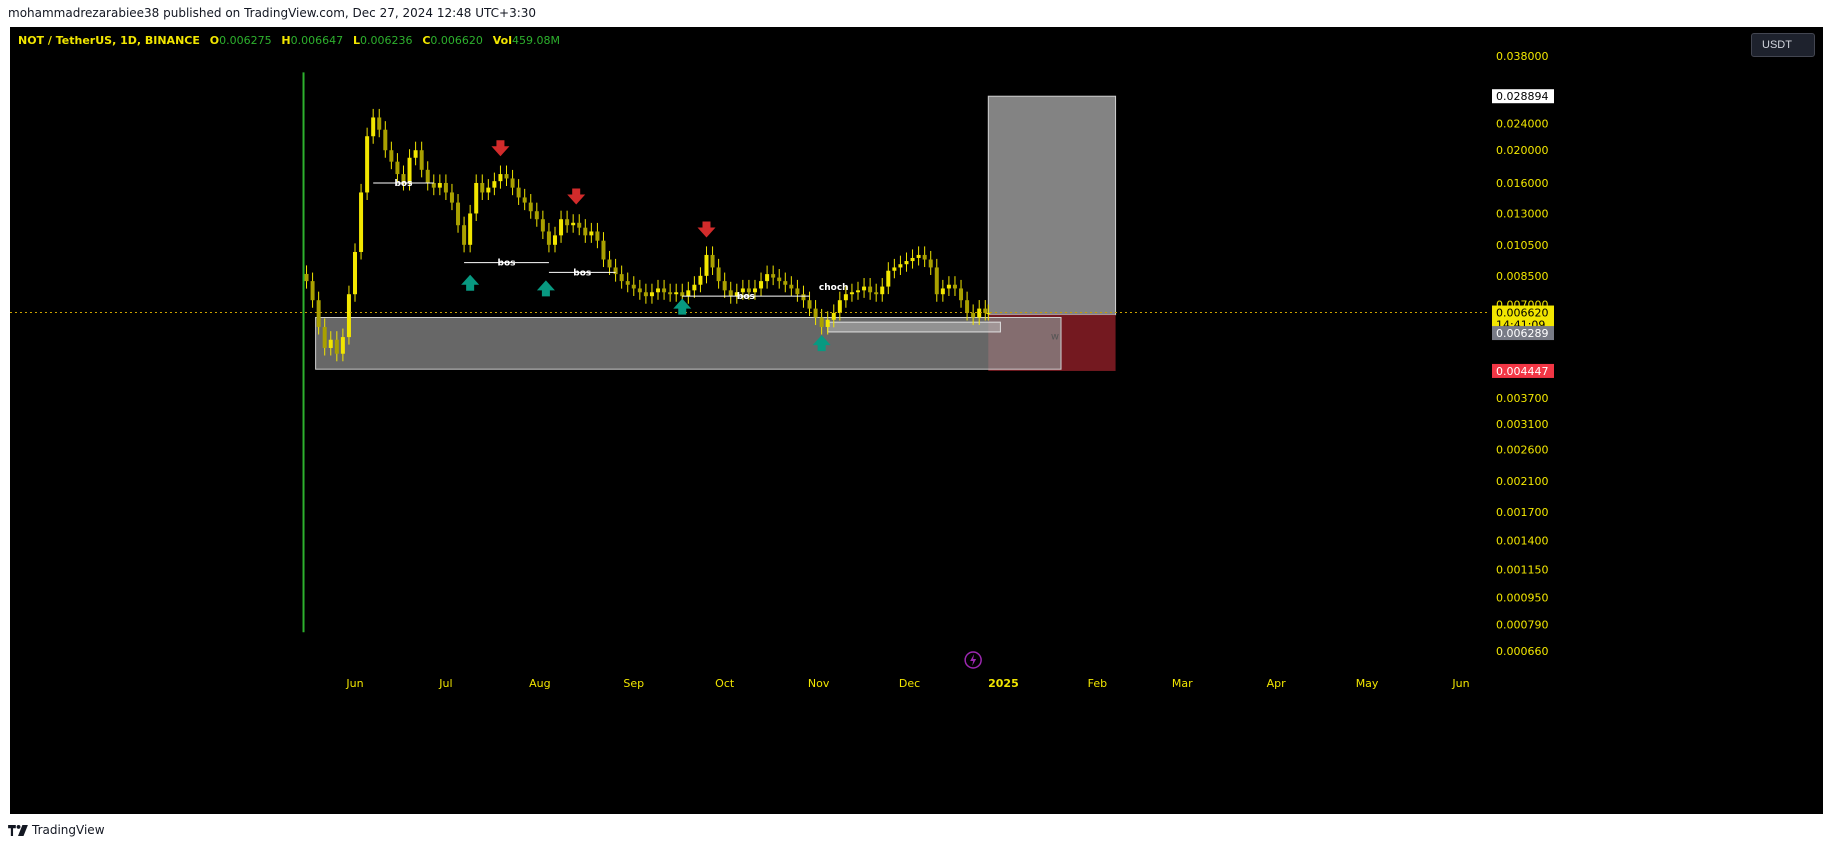 Image resolution: width=1835 pixels, height=849 pixels. What do you see at coordinates (1052, 205) in the screenshot?
I see `target-zone` at bounding box center [1052, 205].